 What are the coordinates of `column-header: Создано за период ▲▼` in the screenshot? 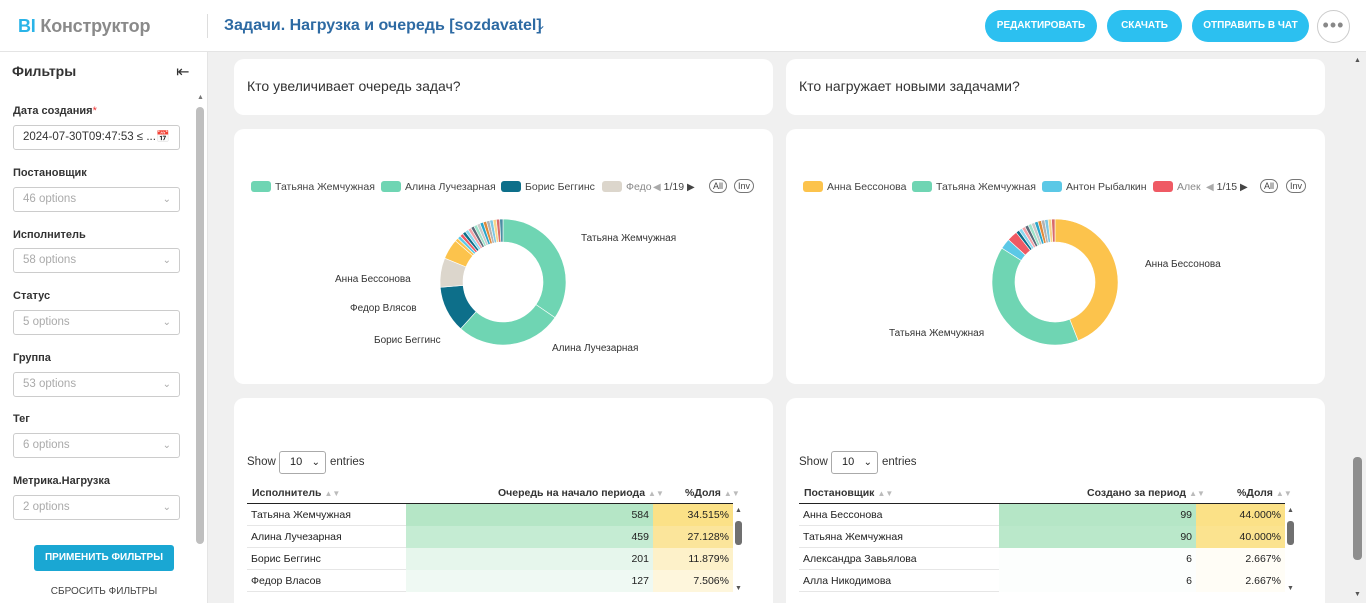 It's located at (1146, 493).